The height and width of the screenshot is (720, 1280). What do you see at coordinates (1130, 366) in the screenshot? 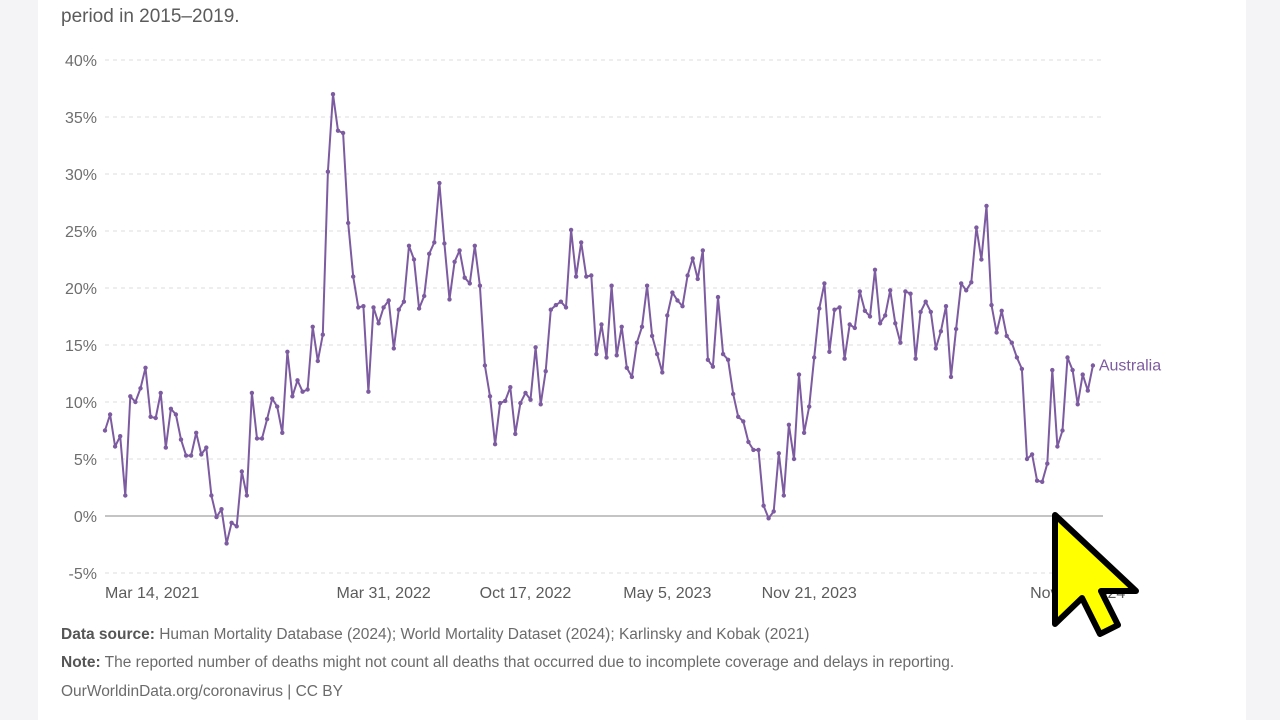
I see `series-label-australia: Australia` at bounding box center [1130, 366].